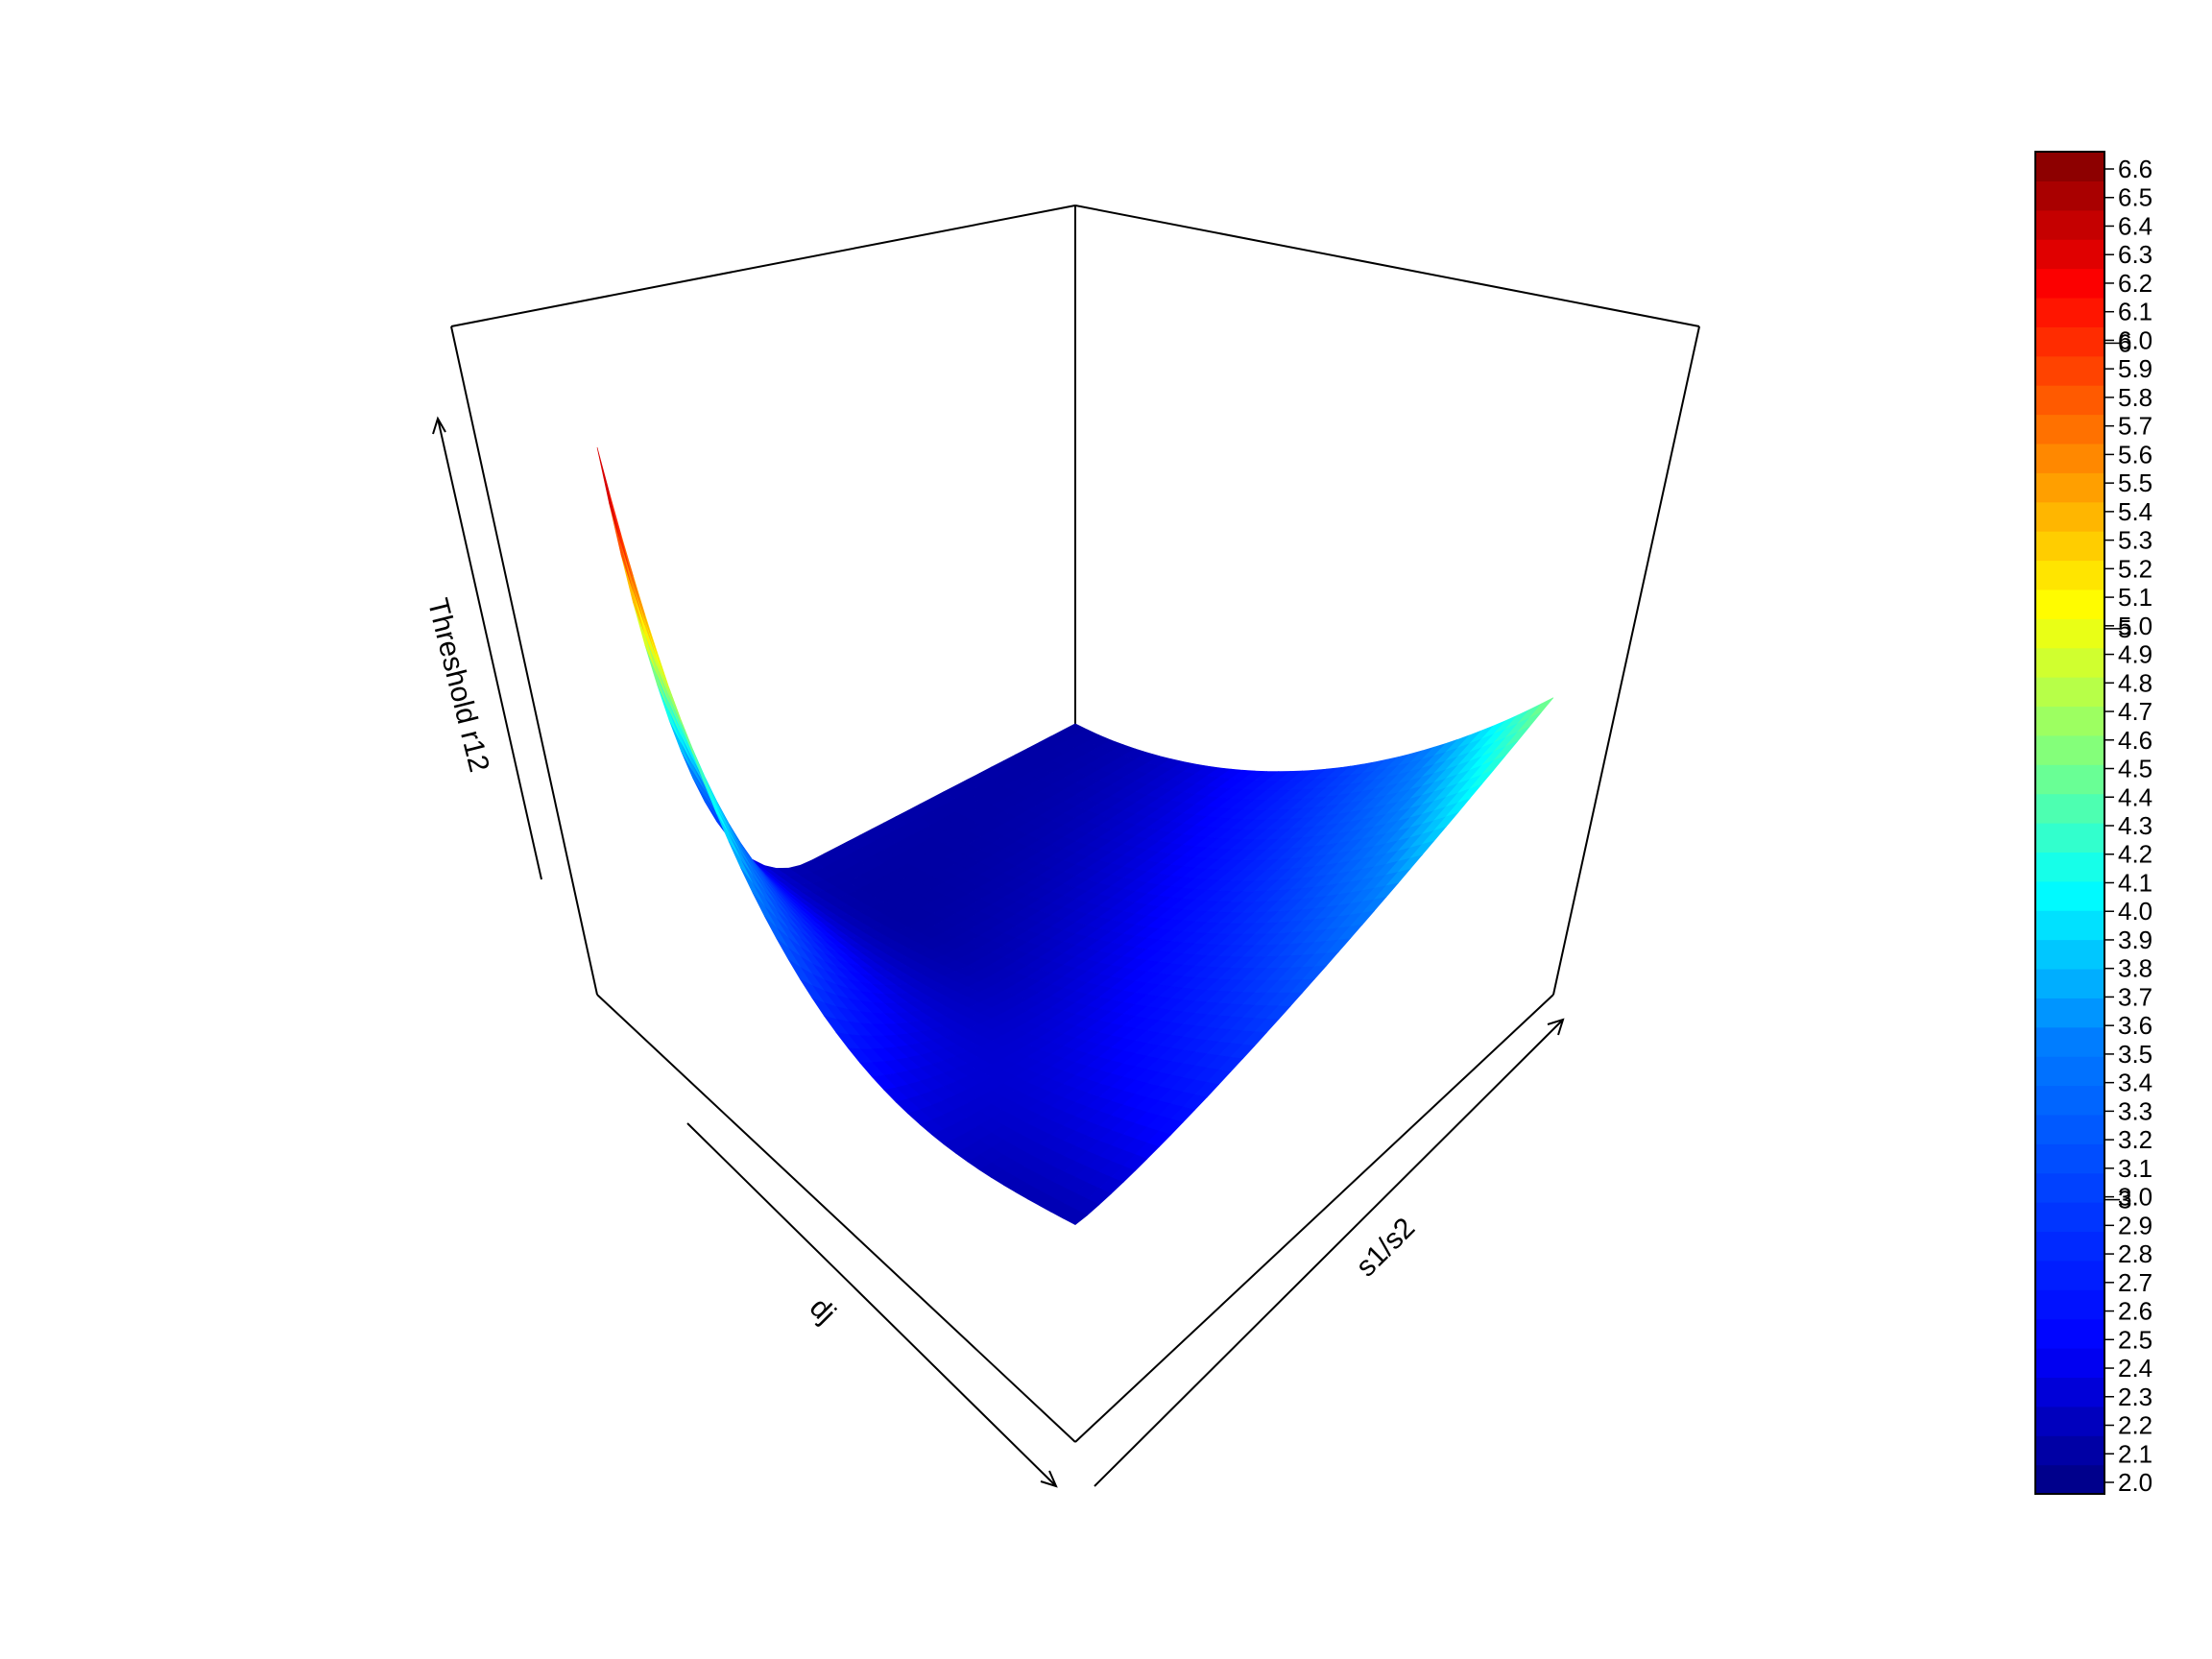 The height and width of the screenshot is (1659, 2212). I want to click on colorbar-tick-label: 4.1, so click(2135, 883).